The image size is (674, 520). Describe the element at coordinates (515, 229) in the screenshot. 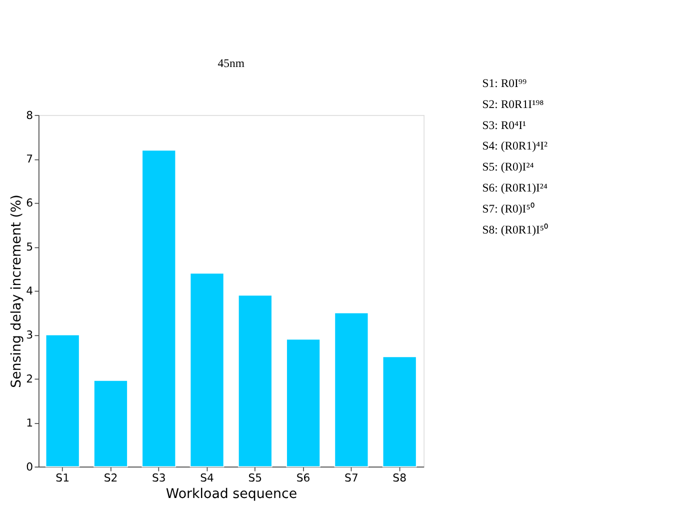

I see `text: S8: (R0R1)I⁵⁰` at that location.